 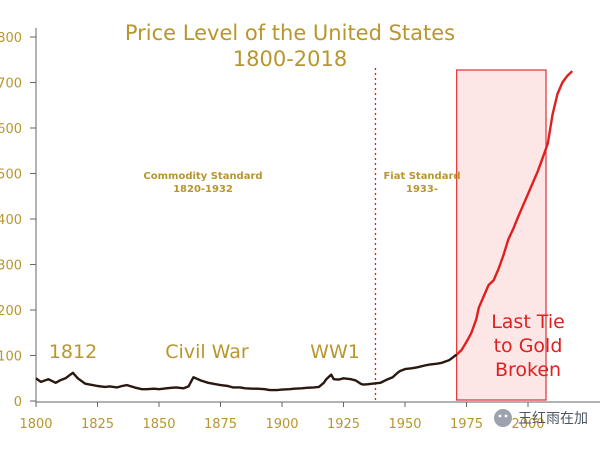 What do you see at coordinates (290, 33) in the screenshot?
I see `chart-title: Price Level of the United States` at bounding box center [290, 33].